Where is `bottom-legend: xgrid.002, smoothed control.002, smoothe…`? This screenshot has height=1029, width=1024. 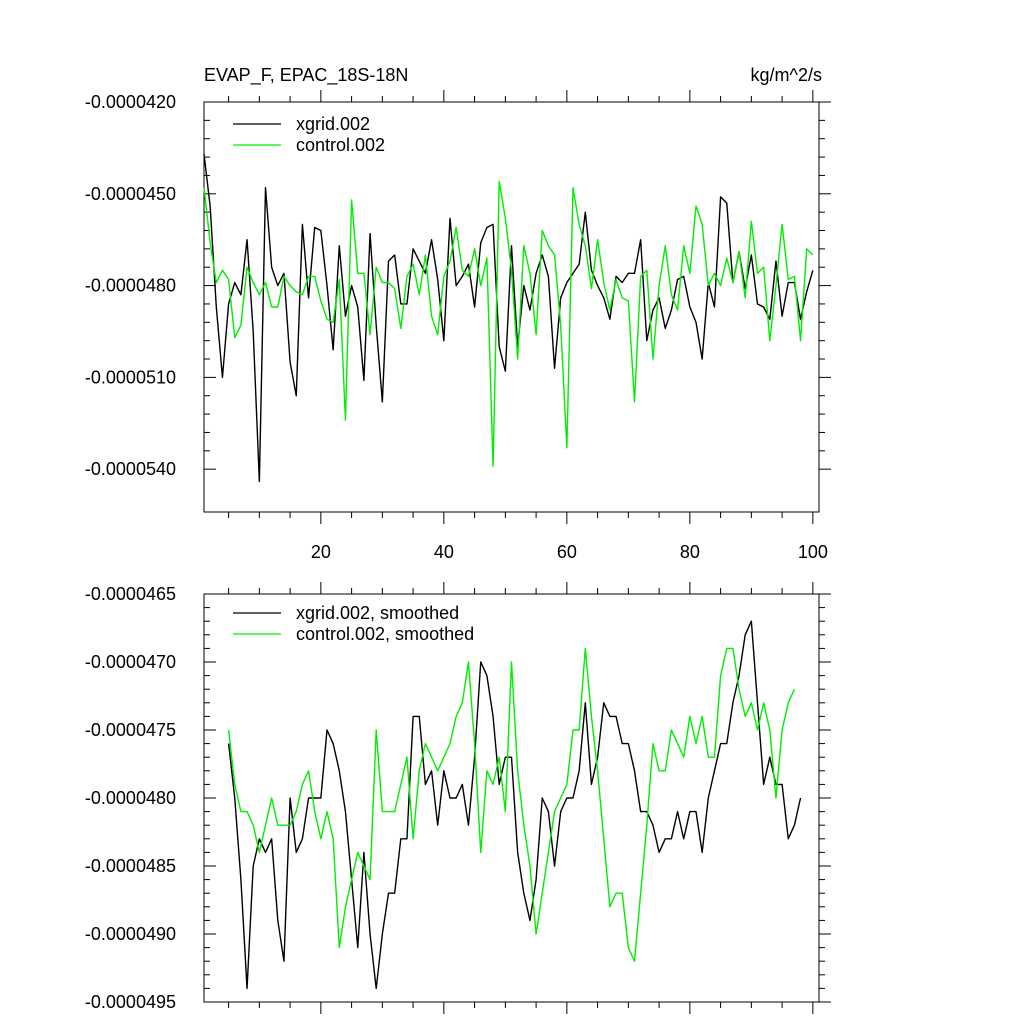 bottom-legend: xgrid.002, smoothed control.002, smoothe… is located at coordinates (353, 623).